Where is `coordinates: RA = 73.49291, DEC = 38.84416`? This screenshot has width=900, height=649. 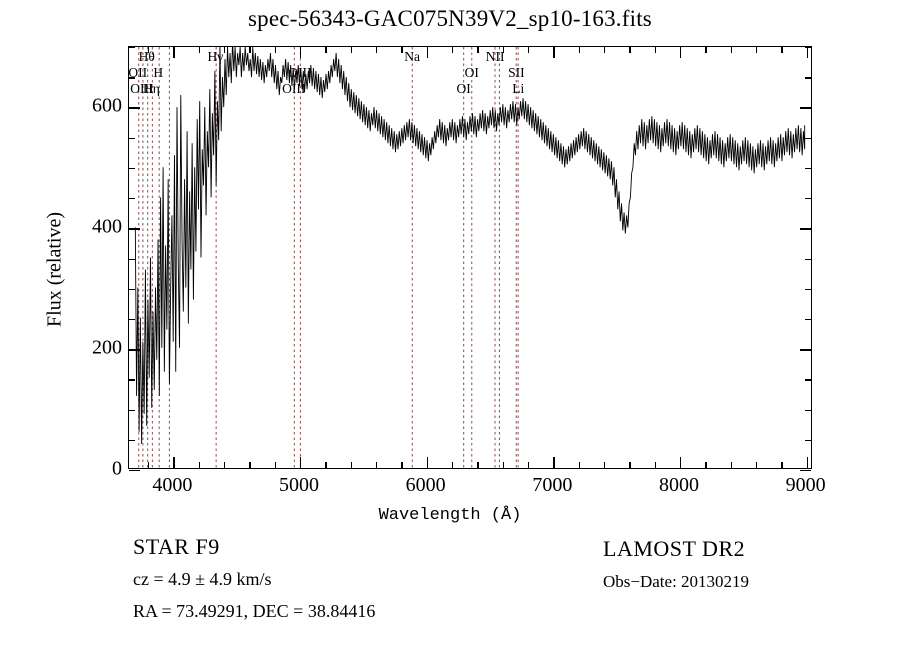
coordinates: RA = 73.49291, DEC = 38.84416 is located at coordinates (254, 611).